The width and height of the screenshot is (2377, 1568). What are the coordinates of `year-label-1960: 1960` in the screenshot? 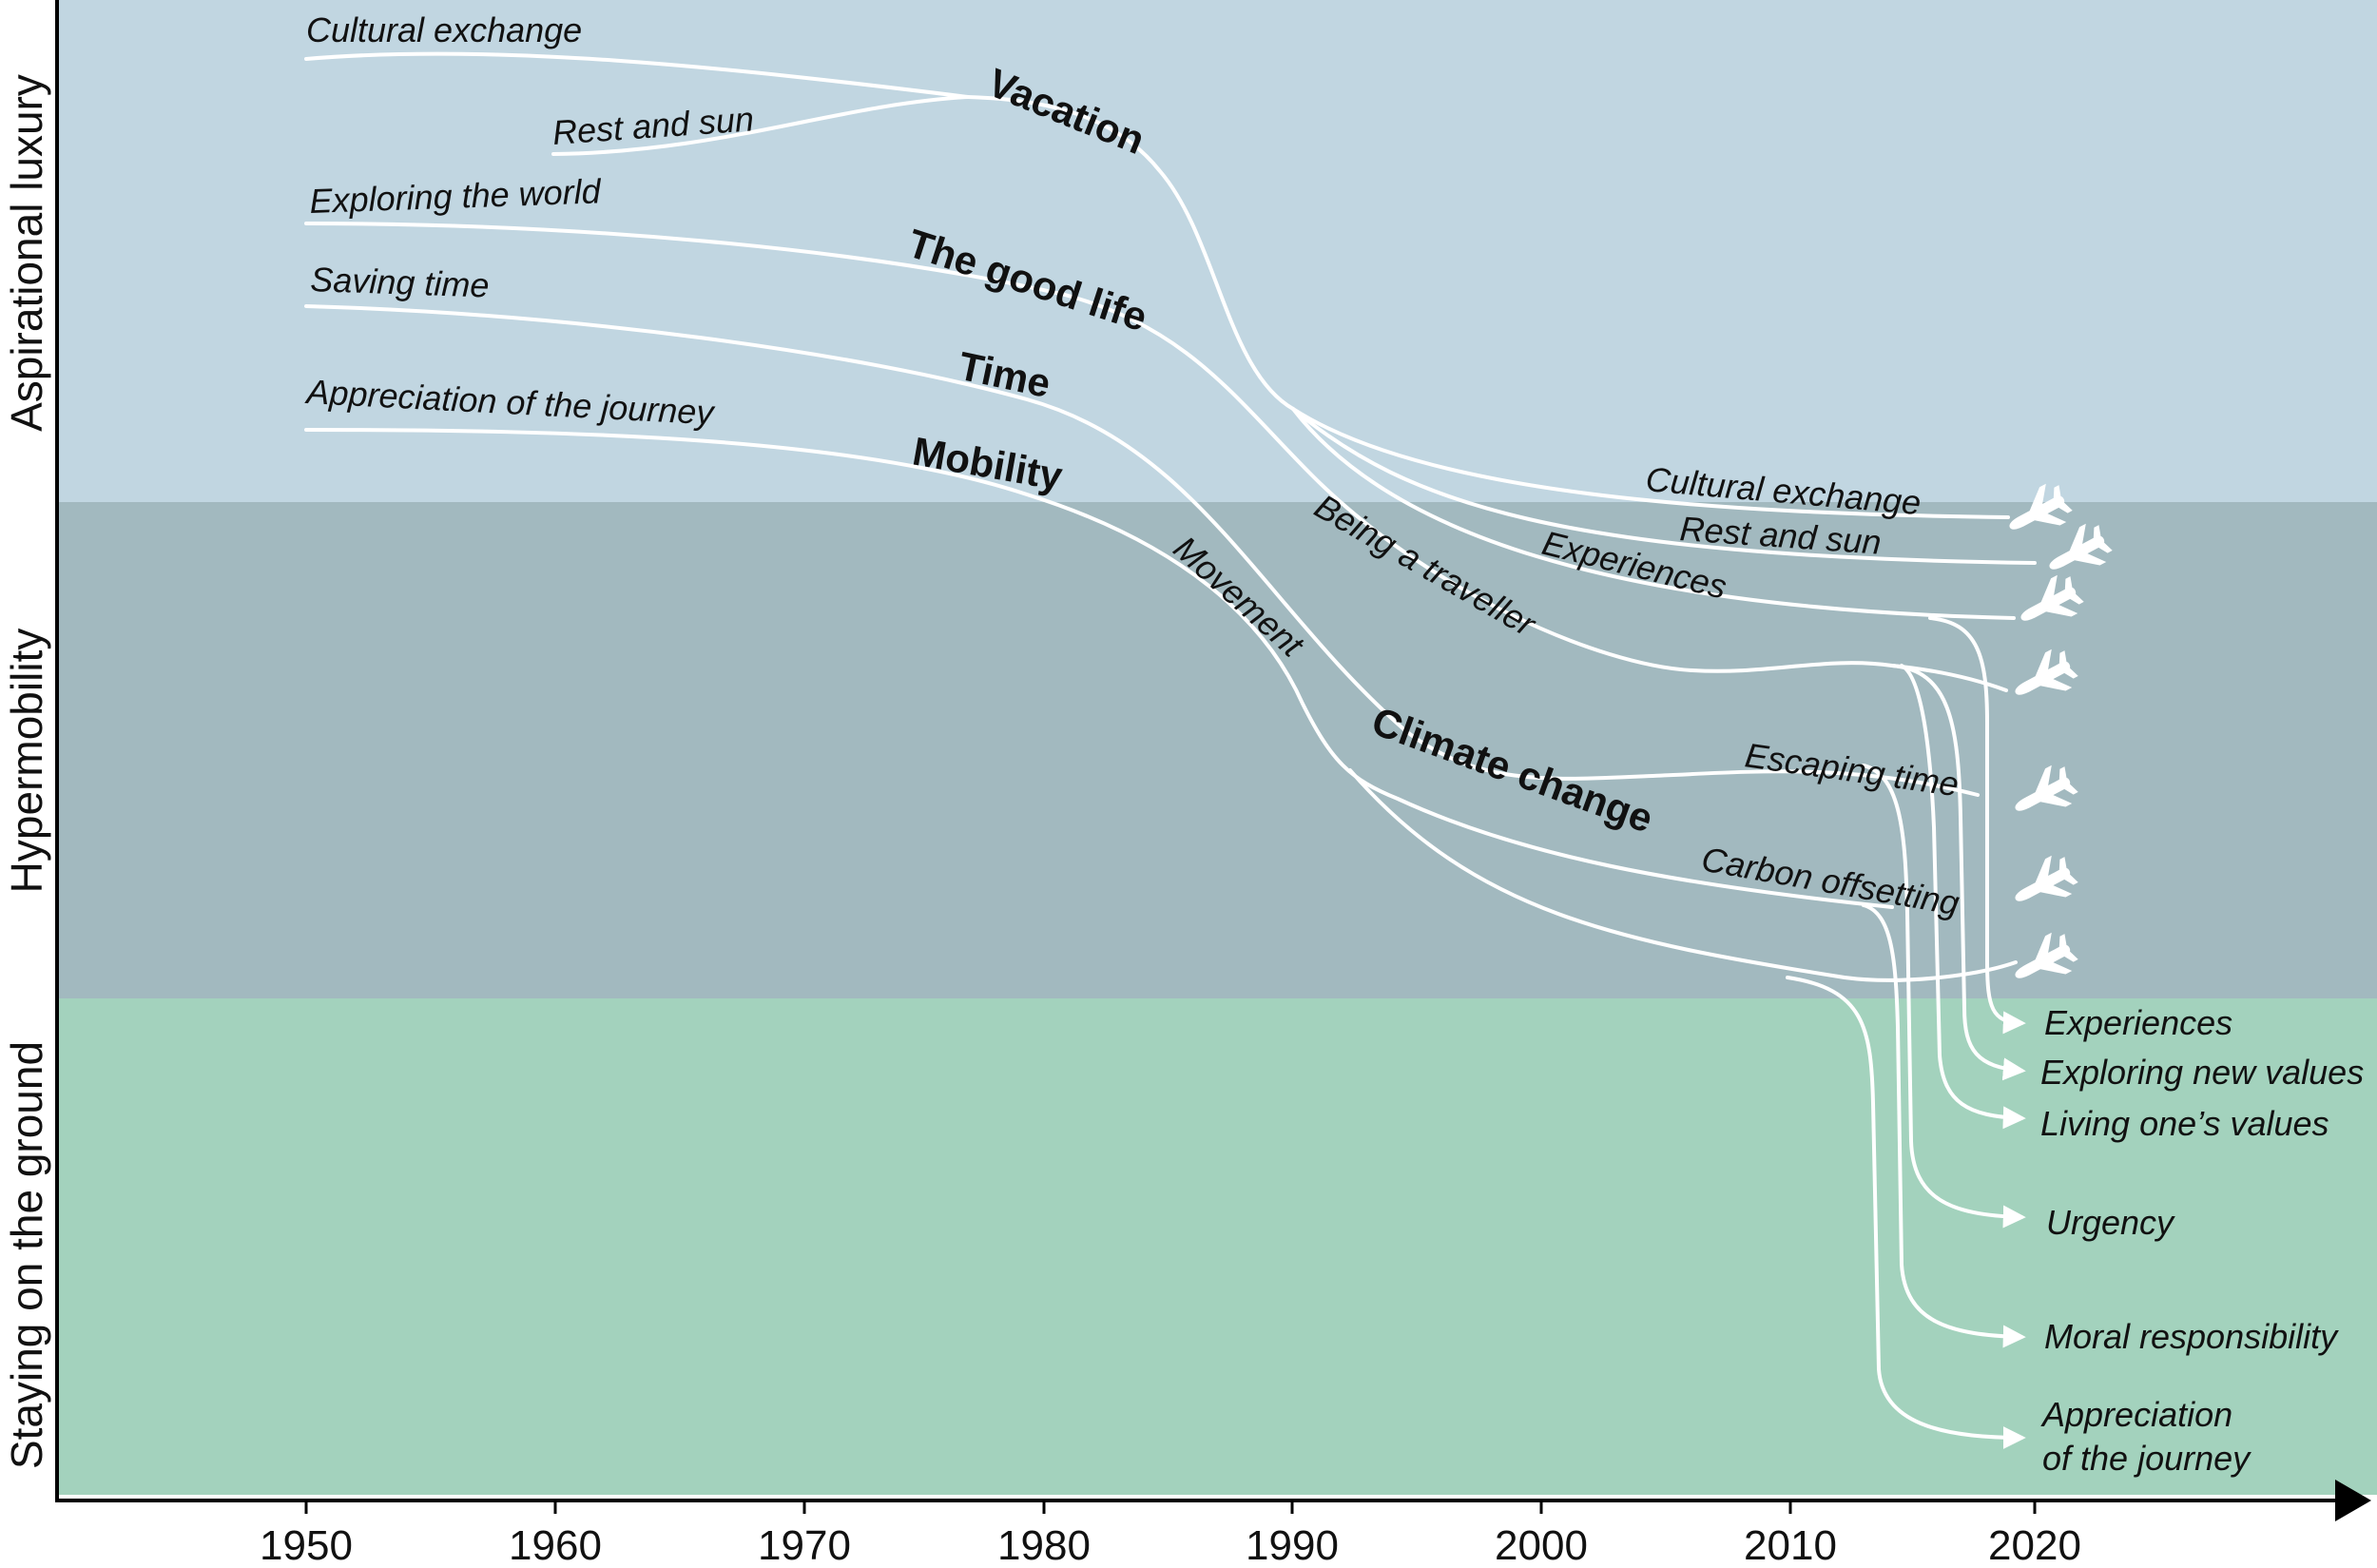 It's located at (555, 1545).